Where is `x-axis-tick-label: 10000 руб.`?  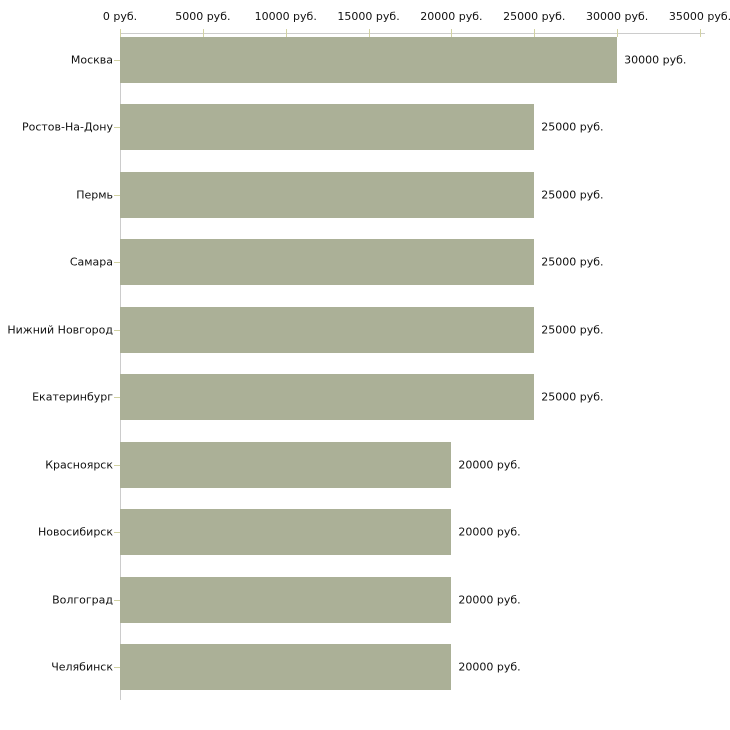 x-axis-tick-label: 10000 руб. is located at coordinates (285, 16).